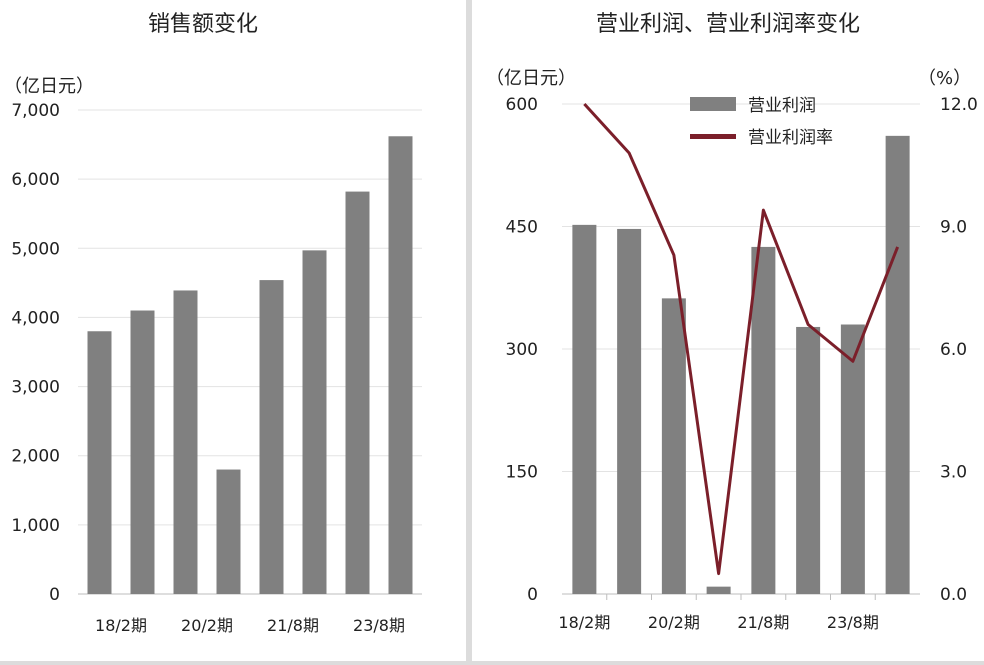 This screenshot has height=665, width=984. What do you see at coordinates (35, 318) in the screenshot?
I see `y-tick-label: 4,000` at bounding box center [35, 318].